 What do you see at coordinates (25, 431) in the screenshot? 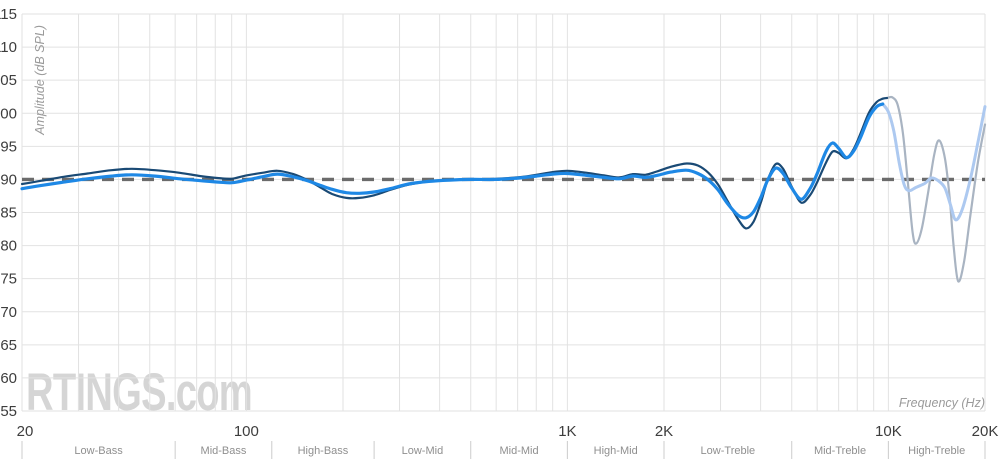
I see `x-tick-label: 20` at bounding box center [25, 431].